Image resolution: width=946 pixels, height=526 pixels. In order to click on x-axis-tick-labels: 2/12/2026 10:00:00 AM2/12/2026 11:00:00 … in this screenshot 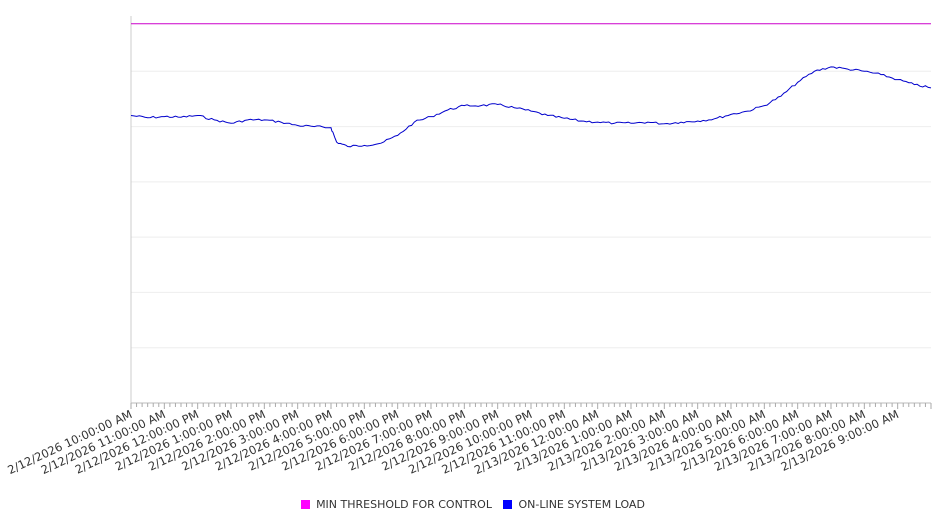, I will do `click(453, 442)`.